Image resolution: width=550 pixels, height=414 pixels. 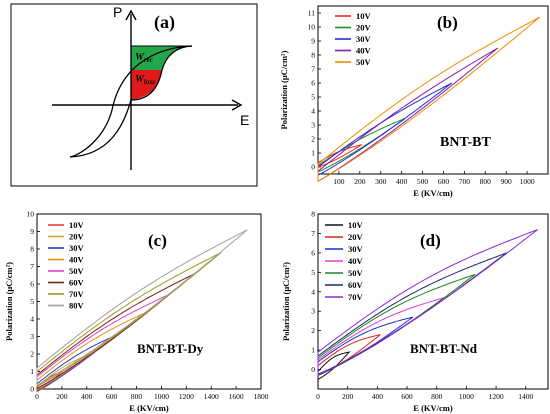 What do you see at coordinates (164, 22) in the screenshot?
I see `panel-a-label: (a)` at bounding box center [164, 22].